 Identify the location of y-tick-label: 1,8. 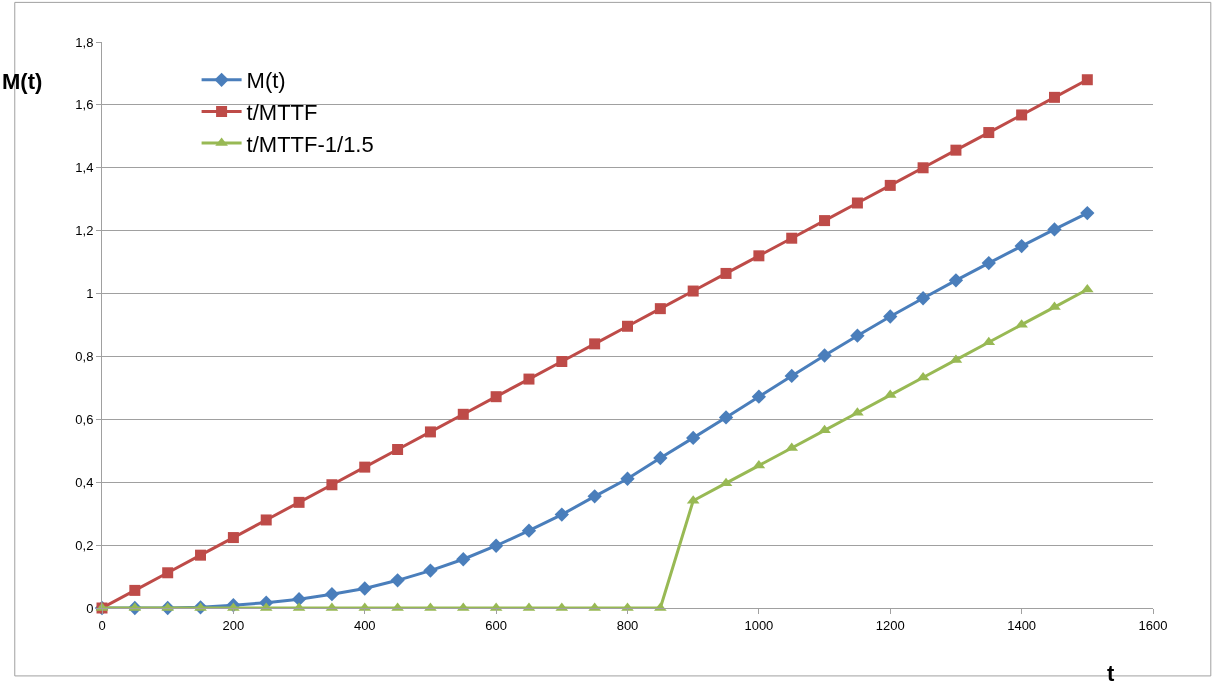
(84, 42).